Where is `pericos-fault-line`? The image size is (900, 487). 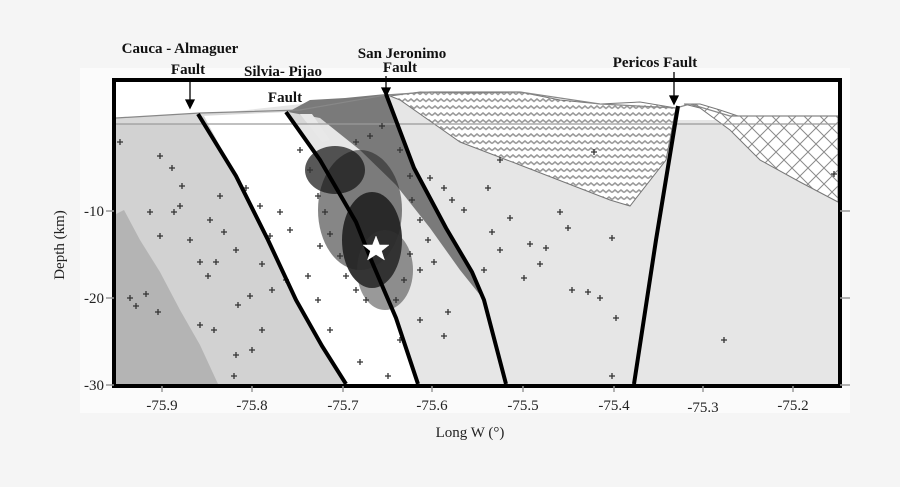
pericos-fault-line is located at coordinates (656, 244).